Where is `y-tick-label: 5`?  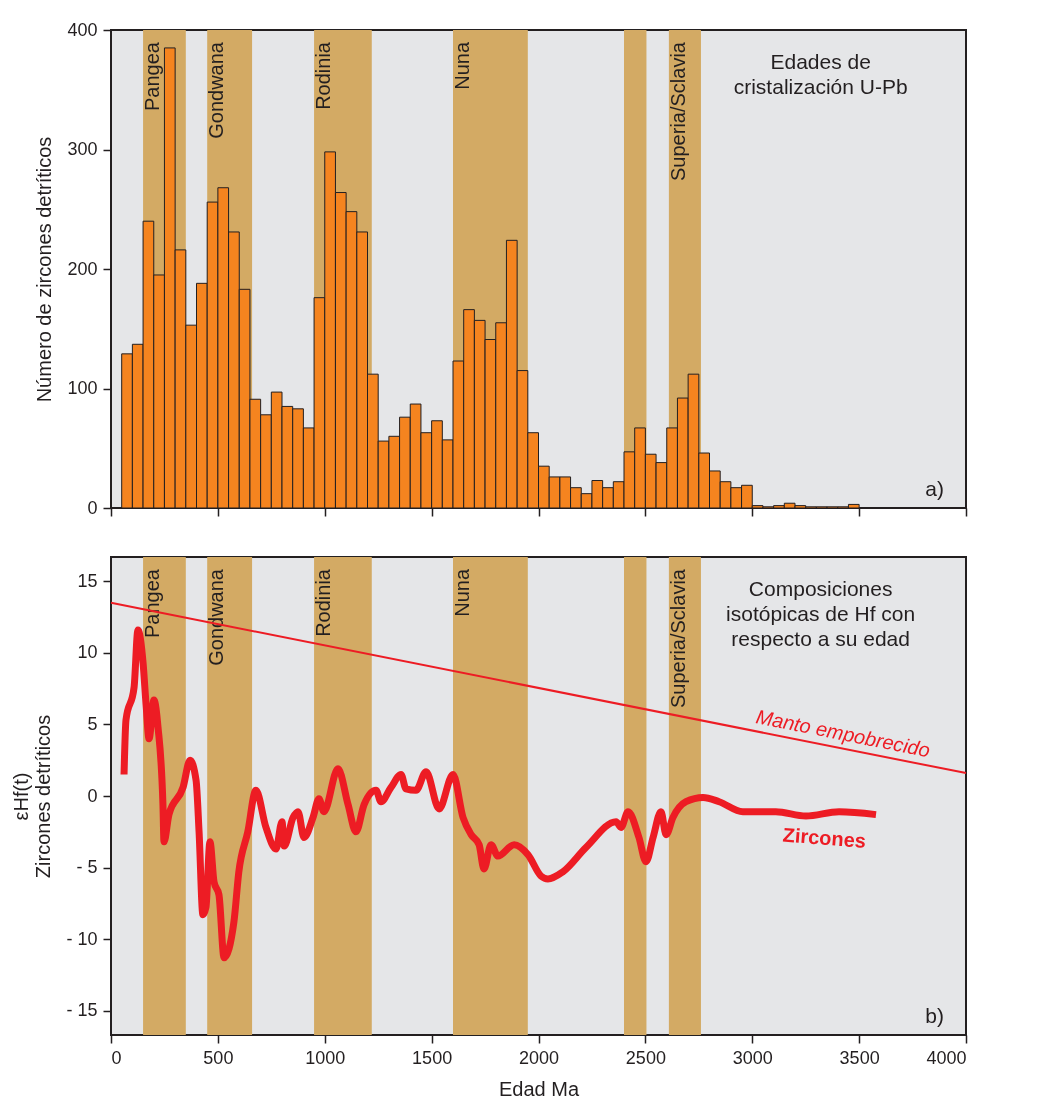
y-tick-label: 5 is located at coordinates (92, 723).